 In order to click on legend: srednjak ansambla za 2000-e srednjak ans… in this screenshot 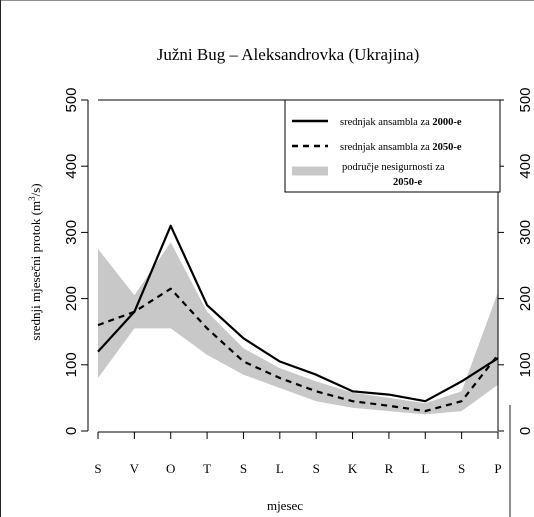, I will do `click(392, 146)`.